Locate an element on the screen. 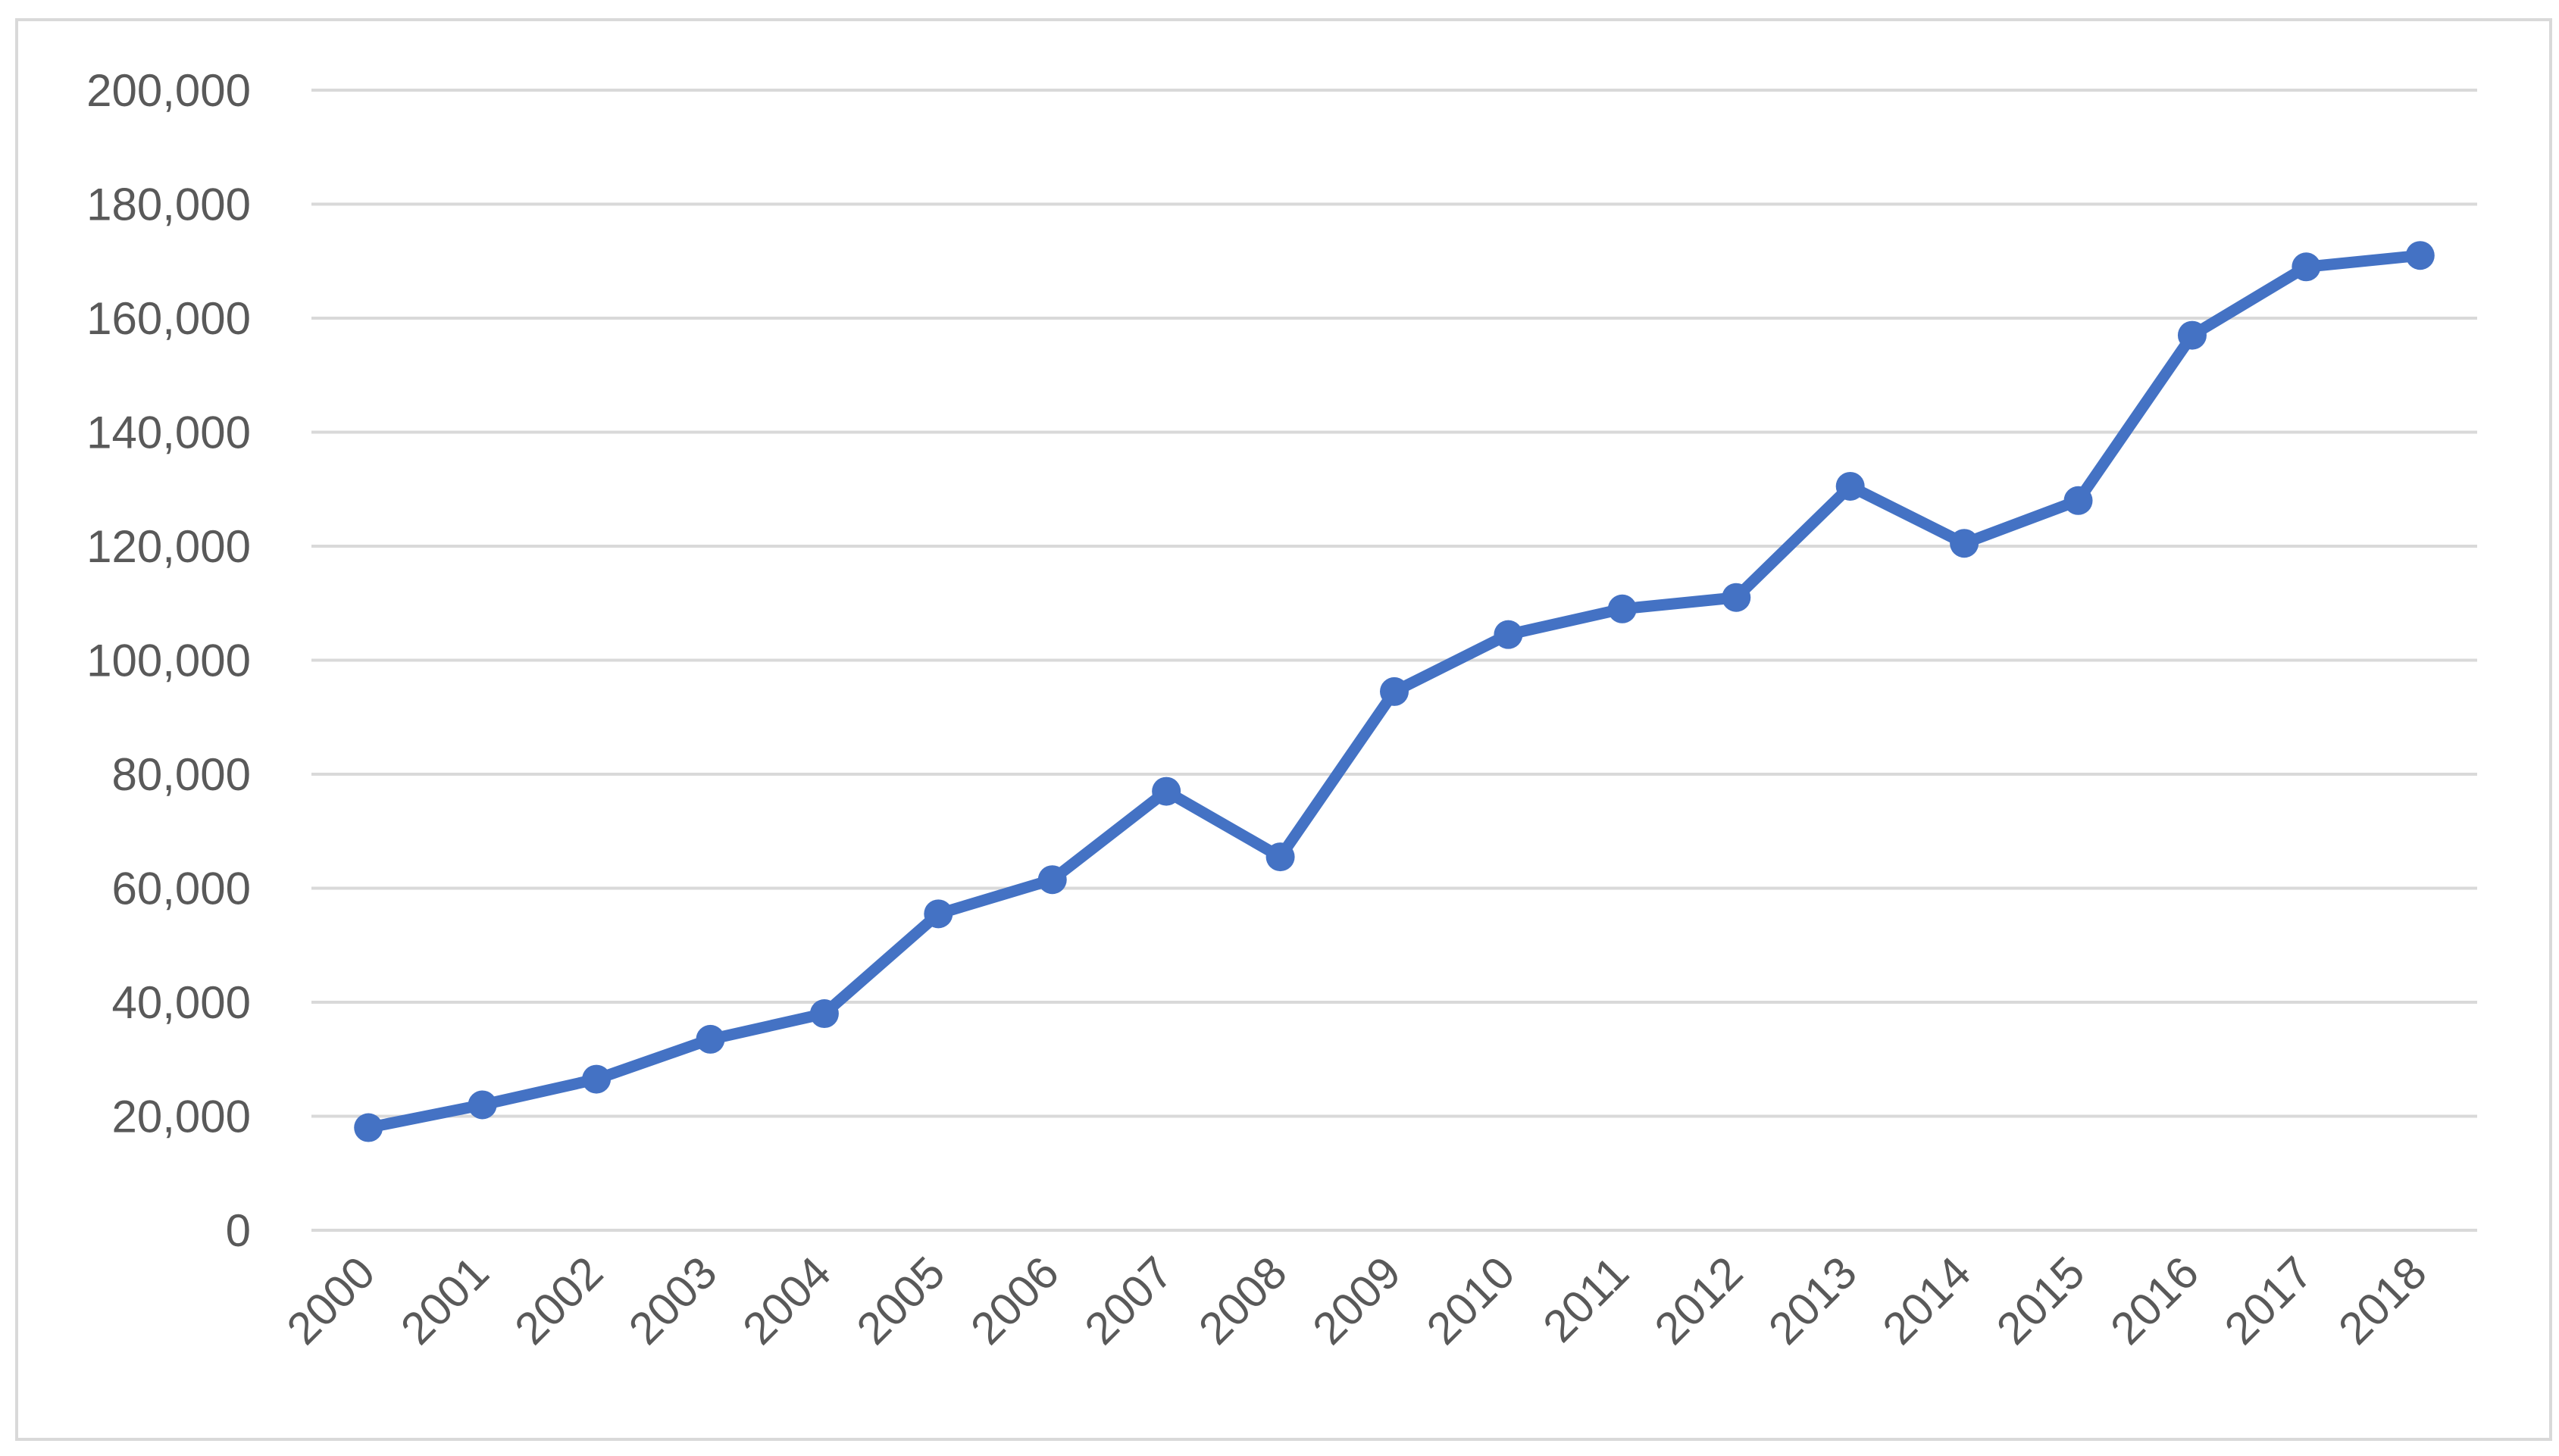  y-tick-label: 0 is located at coordinates (238, 1230).